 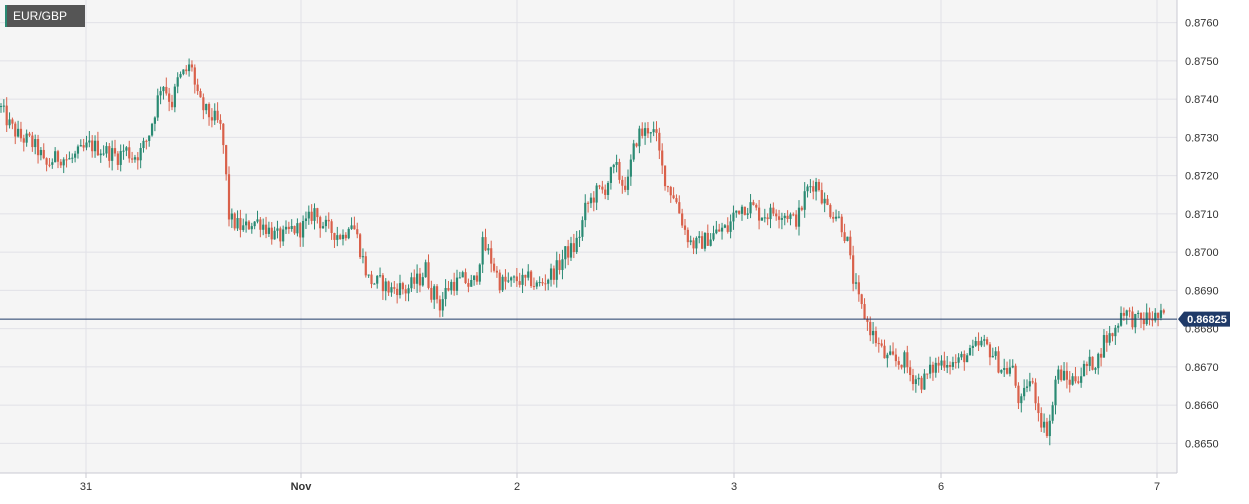 What do you see at coordinates (86, 487) in the screenshot?
I see `x-tick-label: 31` at bounding box center [86, 487].